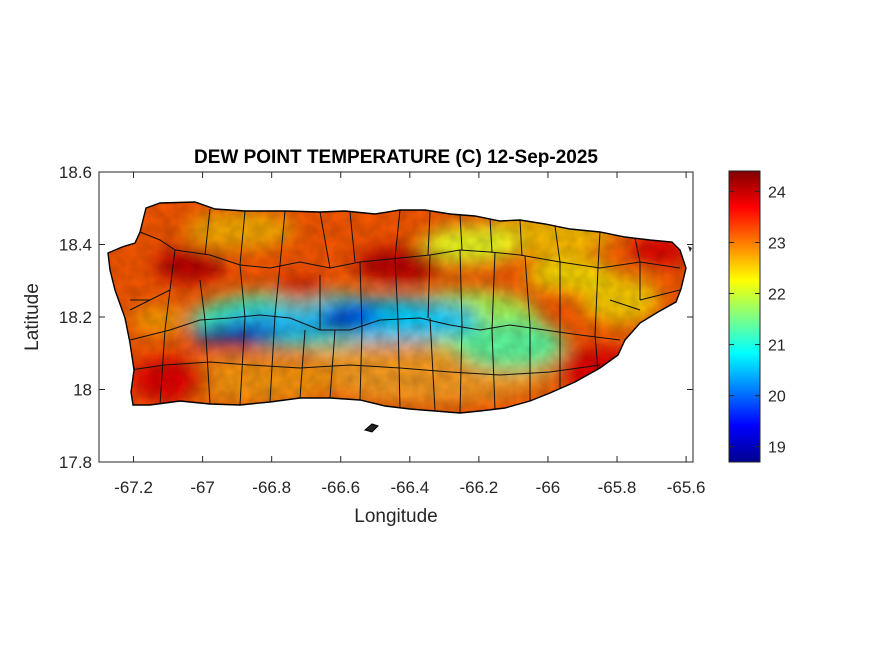 This screenshot has height=656, width=875. What do you see at coordinates (371, 428) in the screenshot?
I see `caja-de-muertos-island` at bounding box center [371, 428].